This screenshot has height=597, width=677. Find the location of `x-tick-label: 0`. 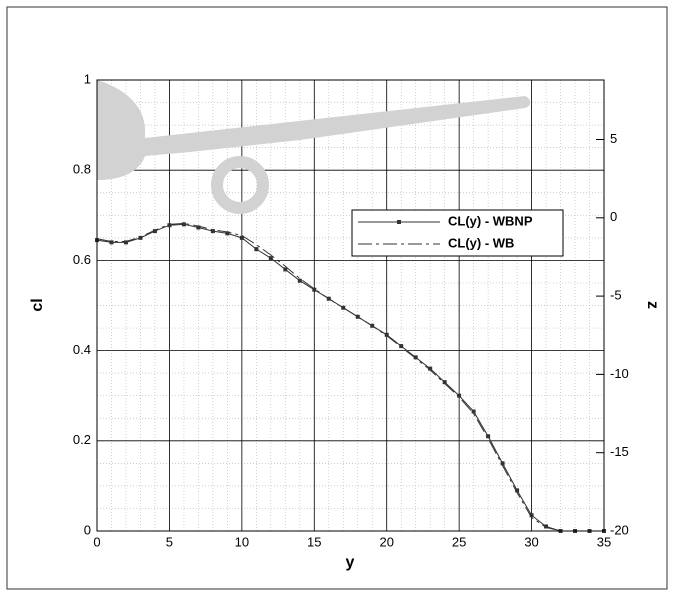

x-tick-label: 0 is located at coordinates (96, 541).